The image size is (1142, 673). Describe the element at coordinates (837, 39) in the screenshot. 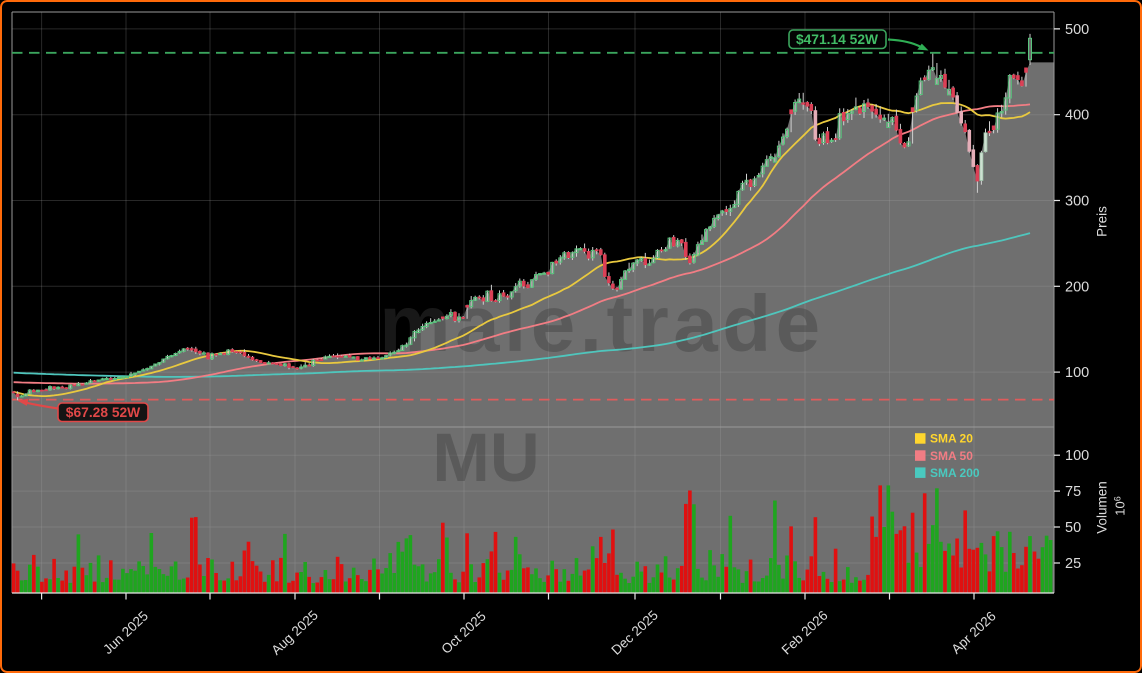

I see `svg-text: $471.14 52W` at that location.